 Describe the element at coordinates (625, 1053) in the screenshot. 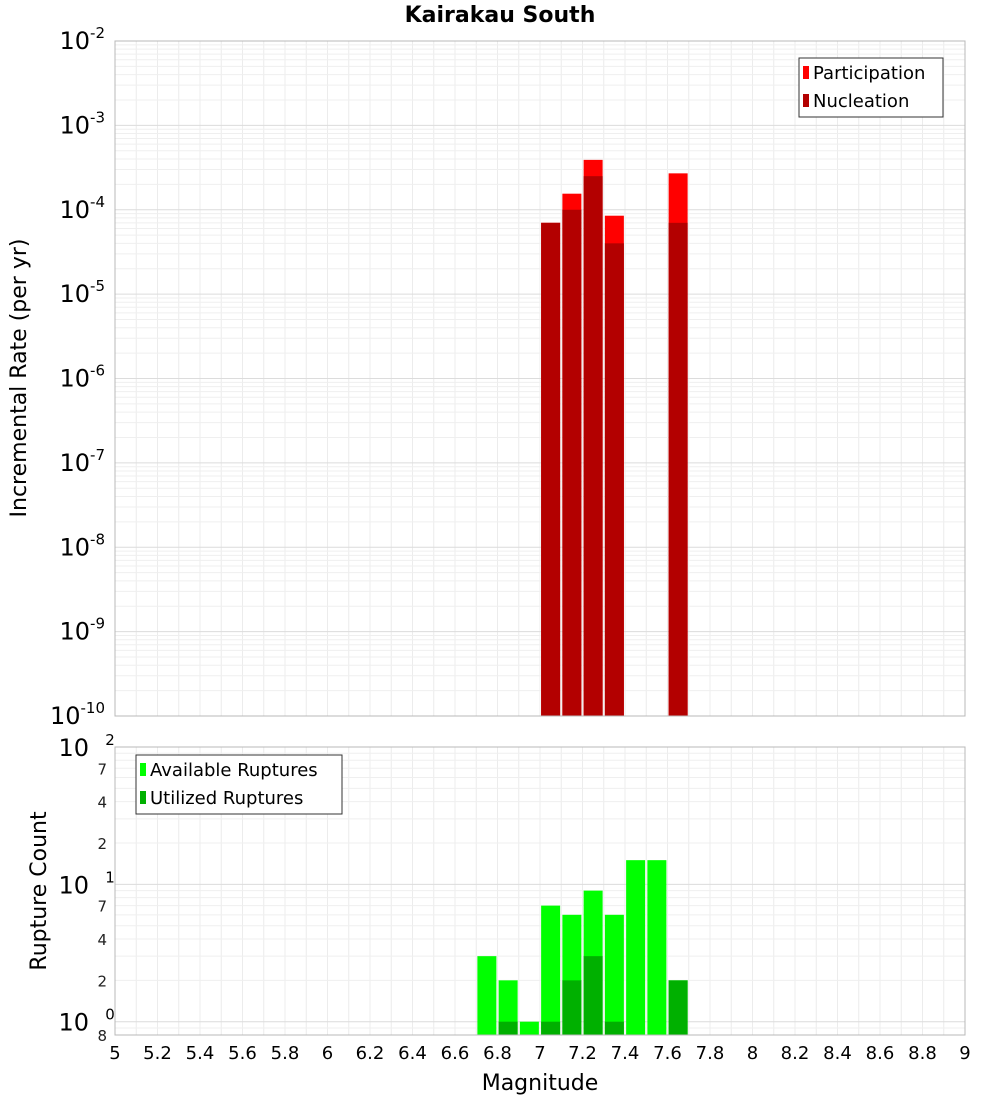

I see `x-tick-label: 7.4` at that location.